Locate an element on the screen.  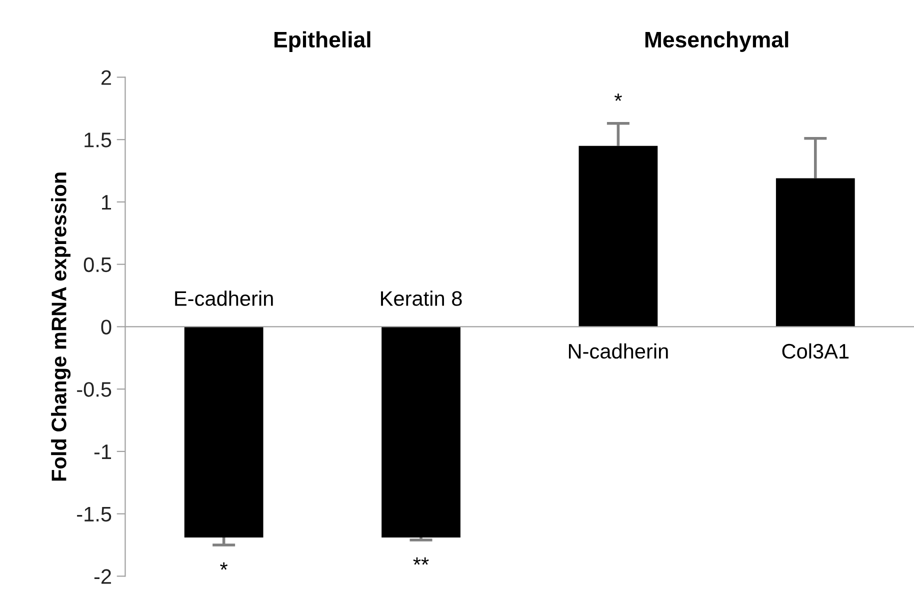
annotation: ** is located at coordinates (421, 561).